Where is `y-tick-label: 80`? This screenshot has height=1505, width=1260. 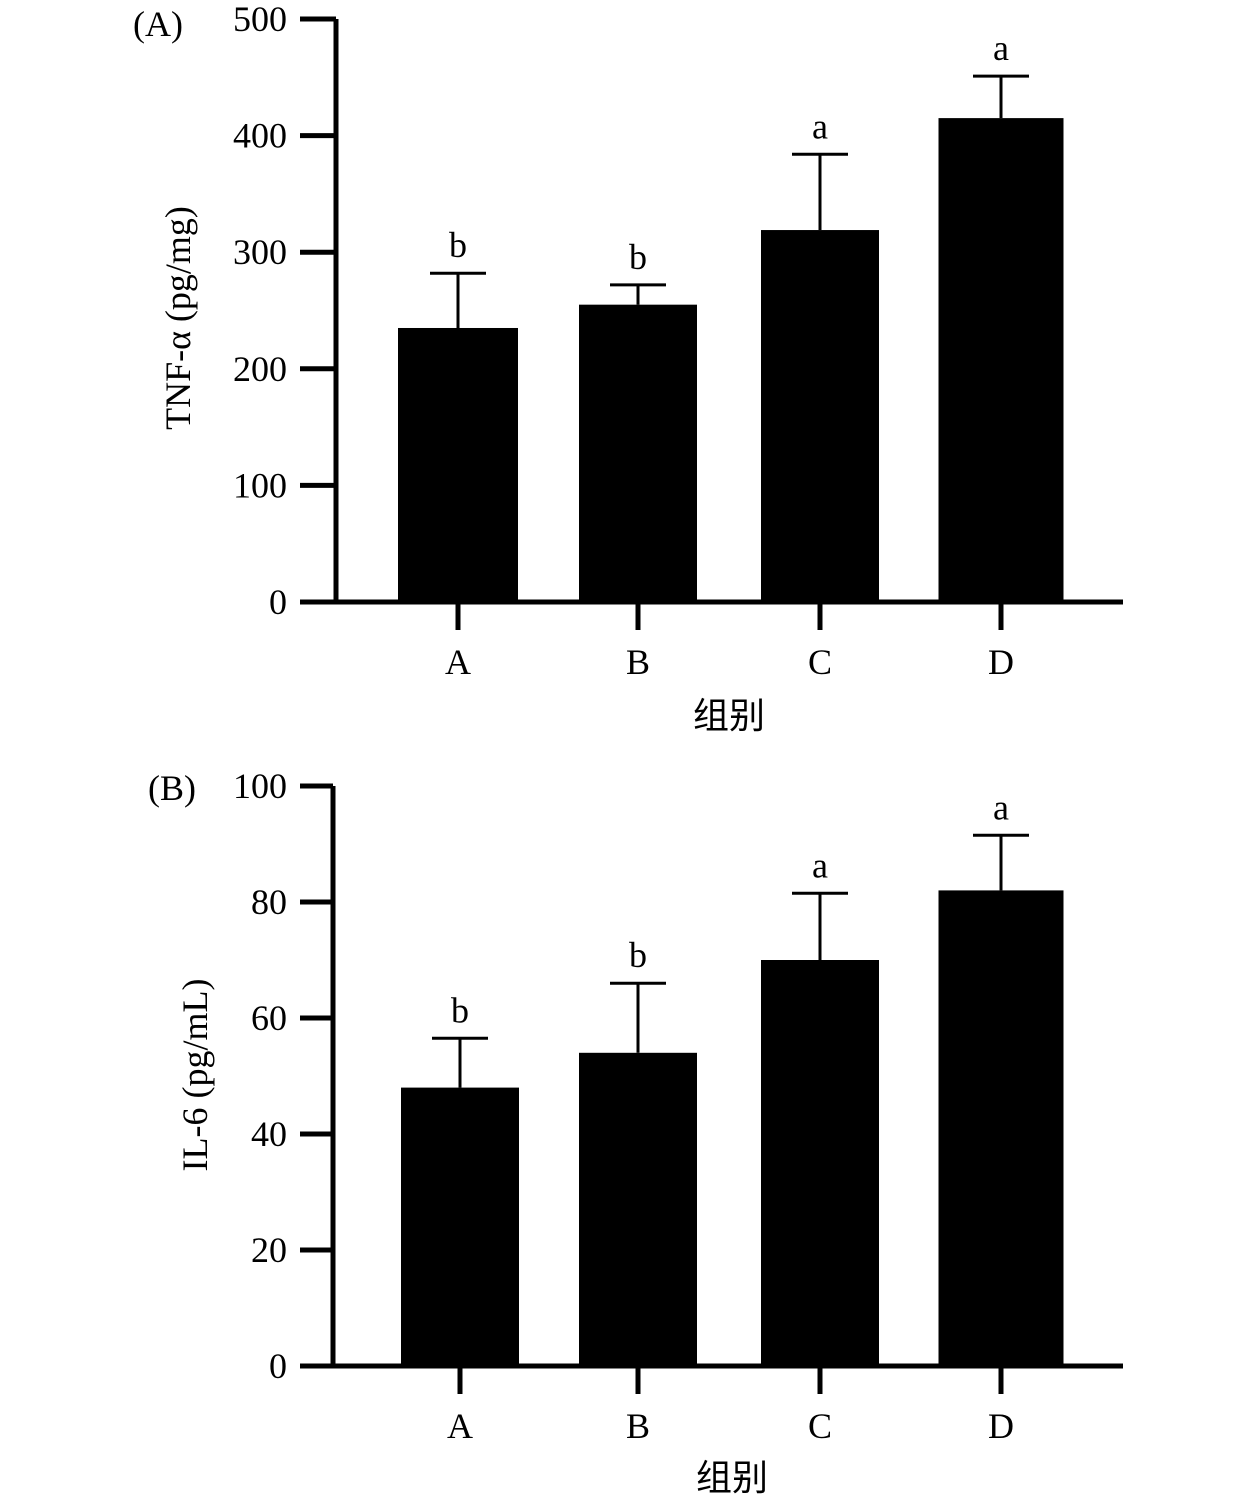 y-tick-label: 80 is located at coordinates (269, 902).